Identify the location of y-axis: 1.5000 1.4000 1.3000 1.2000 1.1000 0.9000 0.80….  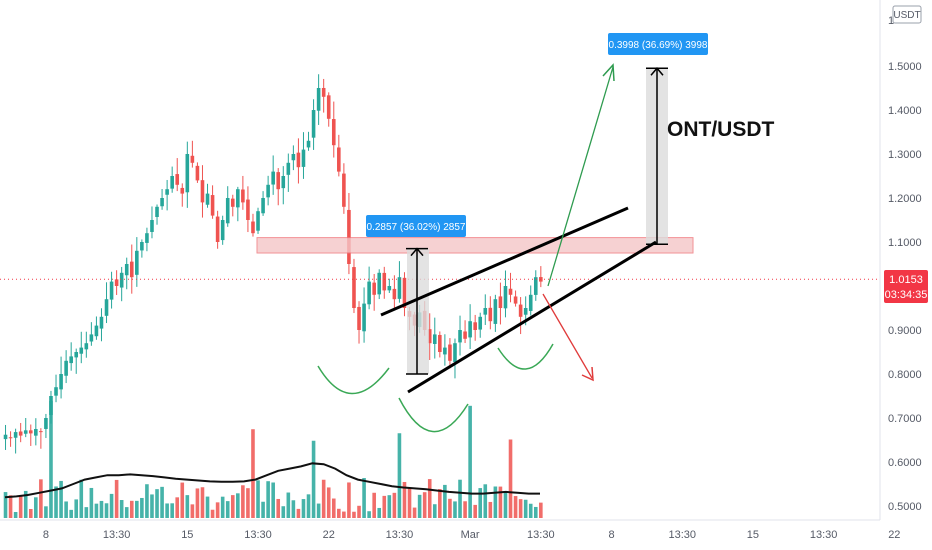
(905, 264).